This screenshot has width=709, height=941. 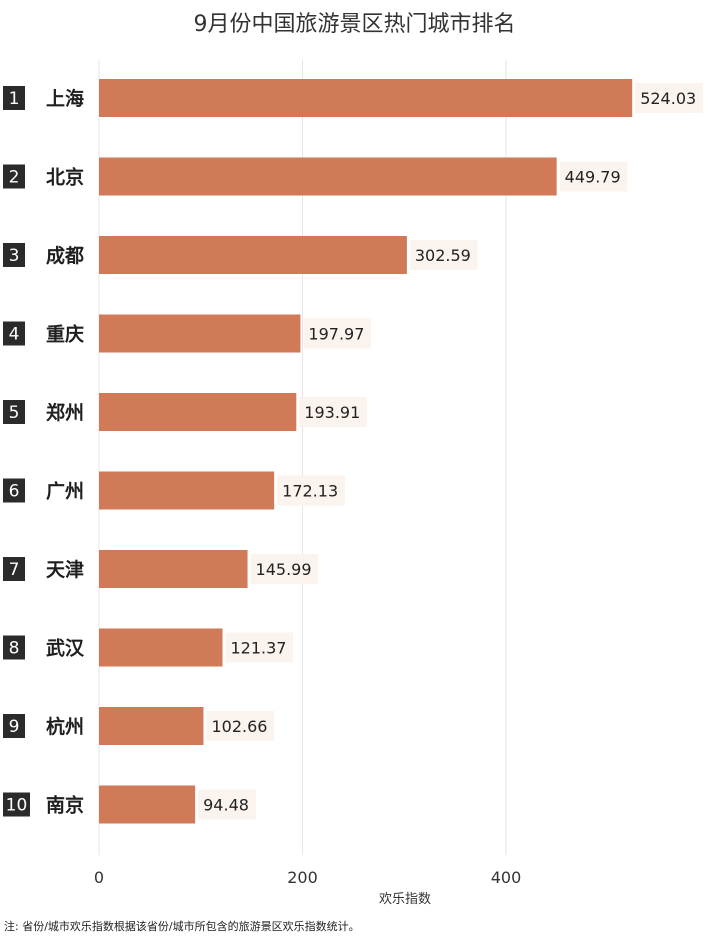 I want to click on data-label: 524.03, so click(x=668, y=98).